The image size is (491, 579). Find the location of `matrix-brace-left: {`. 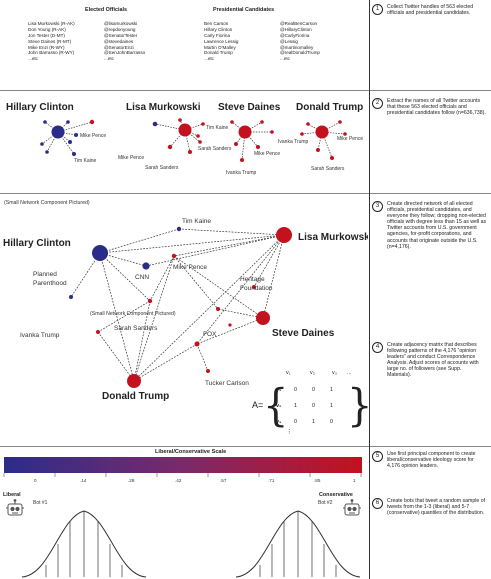

matrix-brace-left: { is located at coordinates (276, 406).